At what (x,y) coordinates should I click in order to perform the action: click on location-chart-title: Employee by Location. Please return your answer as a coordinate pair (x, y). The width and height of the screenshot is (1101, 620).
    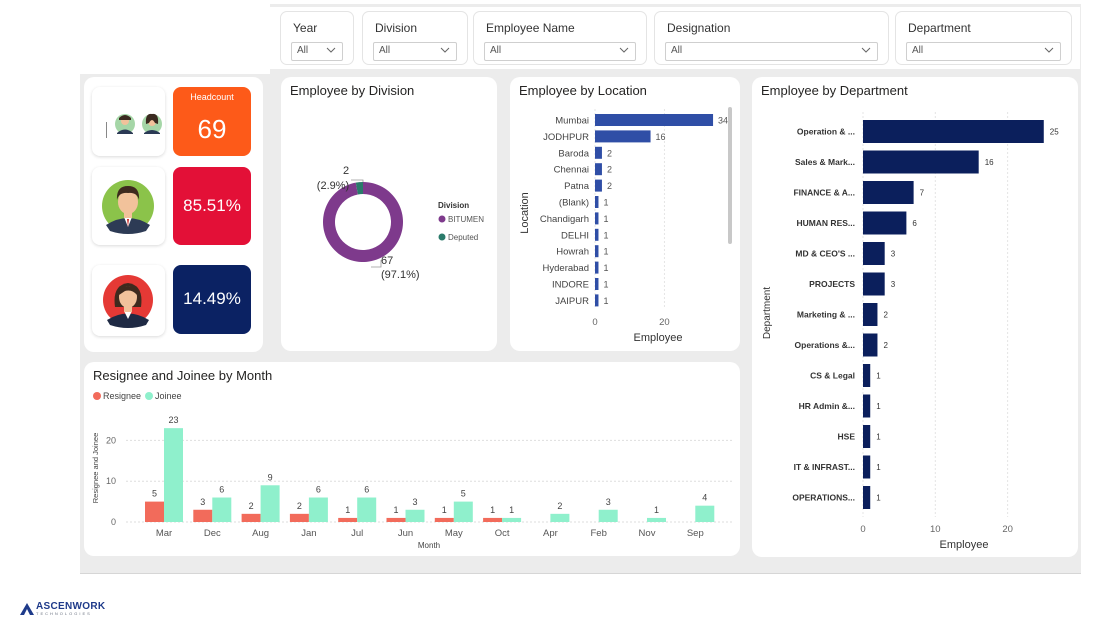
    Looking at the image, I should click on (583, 90).